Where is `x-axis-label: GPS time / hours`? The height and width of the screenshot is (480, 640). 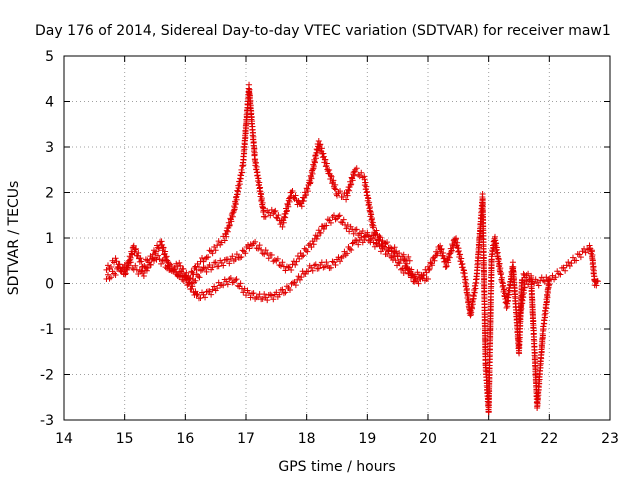
x-axis-label: GPS time / hours is located at coordinates (336, 467).